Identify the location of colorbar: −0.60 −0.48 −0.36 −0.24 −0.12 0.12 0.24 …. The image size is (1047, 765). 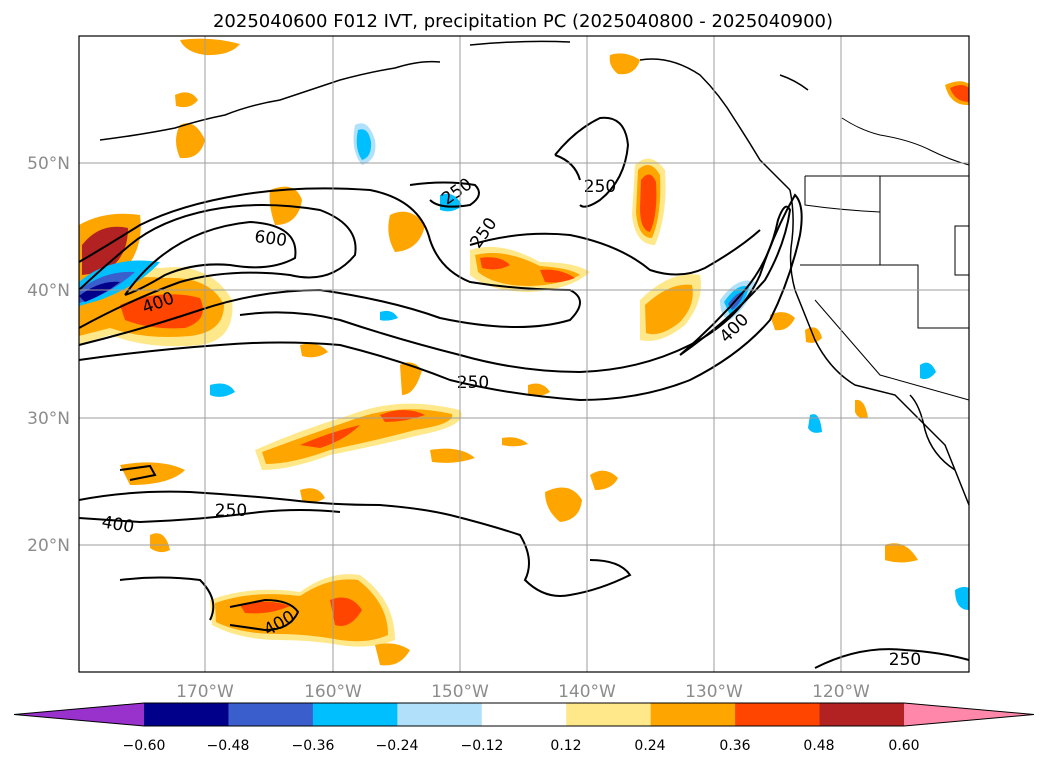
(524, 728).